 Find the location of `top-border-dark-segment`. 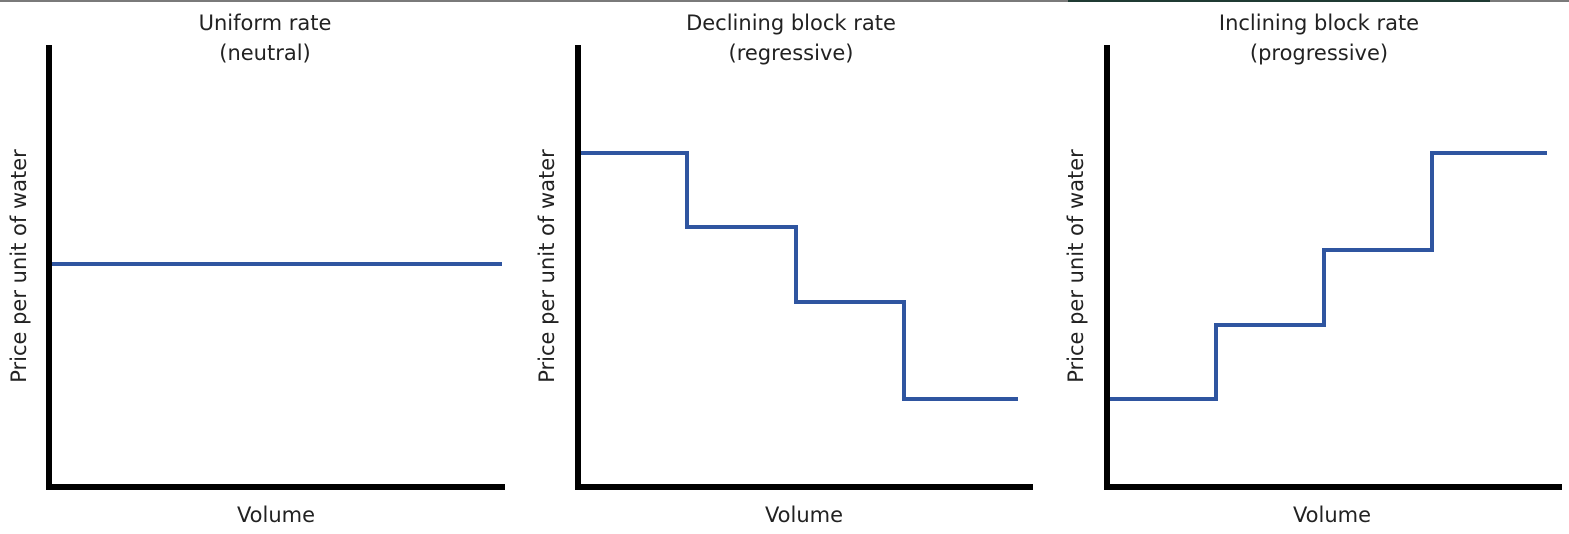

top-border-dark-segment is located at coordinates (1279, 1).